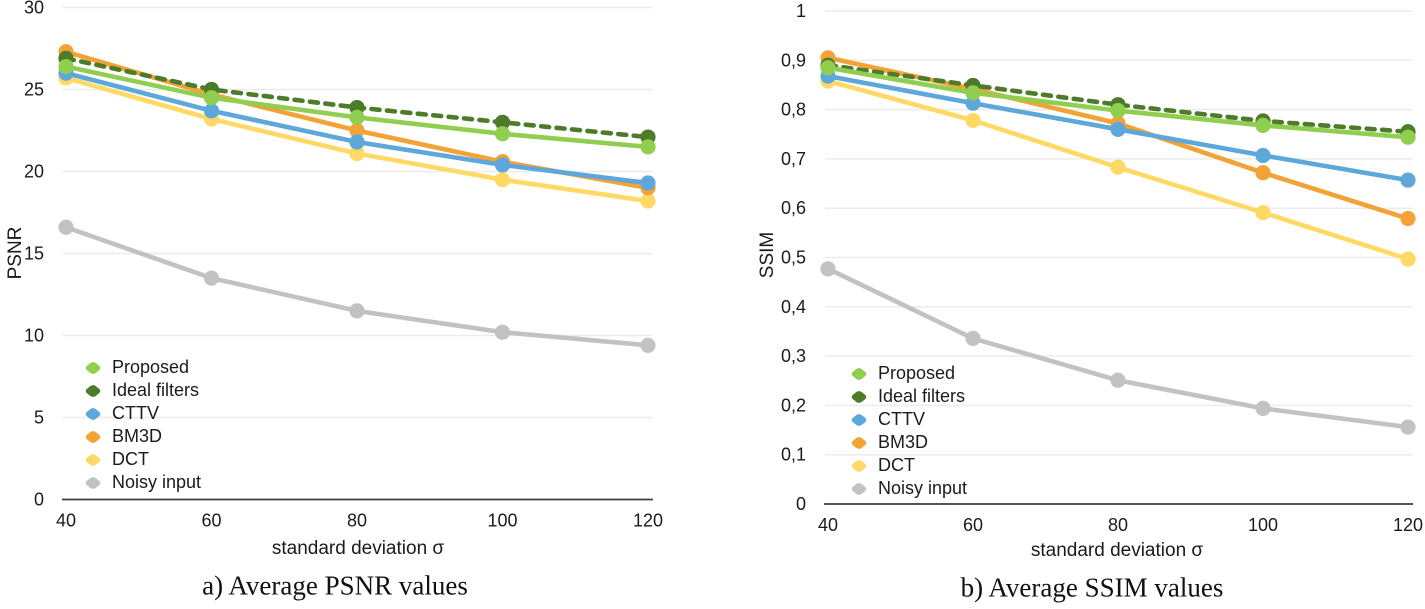 The image size is (1425, 609). I want to click on y-axis-title-ssim: SSIM, so click(767, 255).